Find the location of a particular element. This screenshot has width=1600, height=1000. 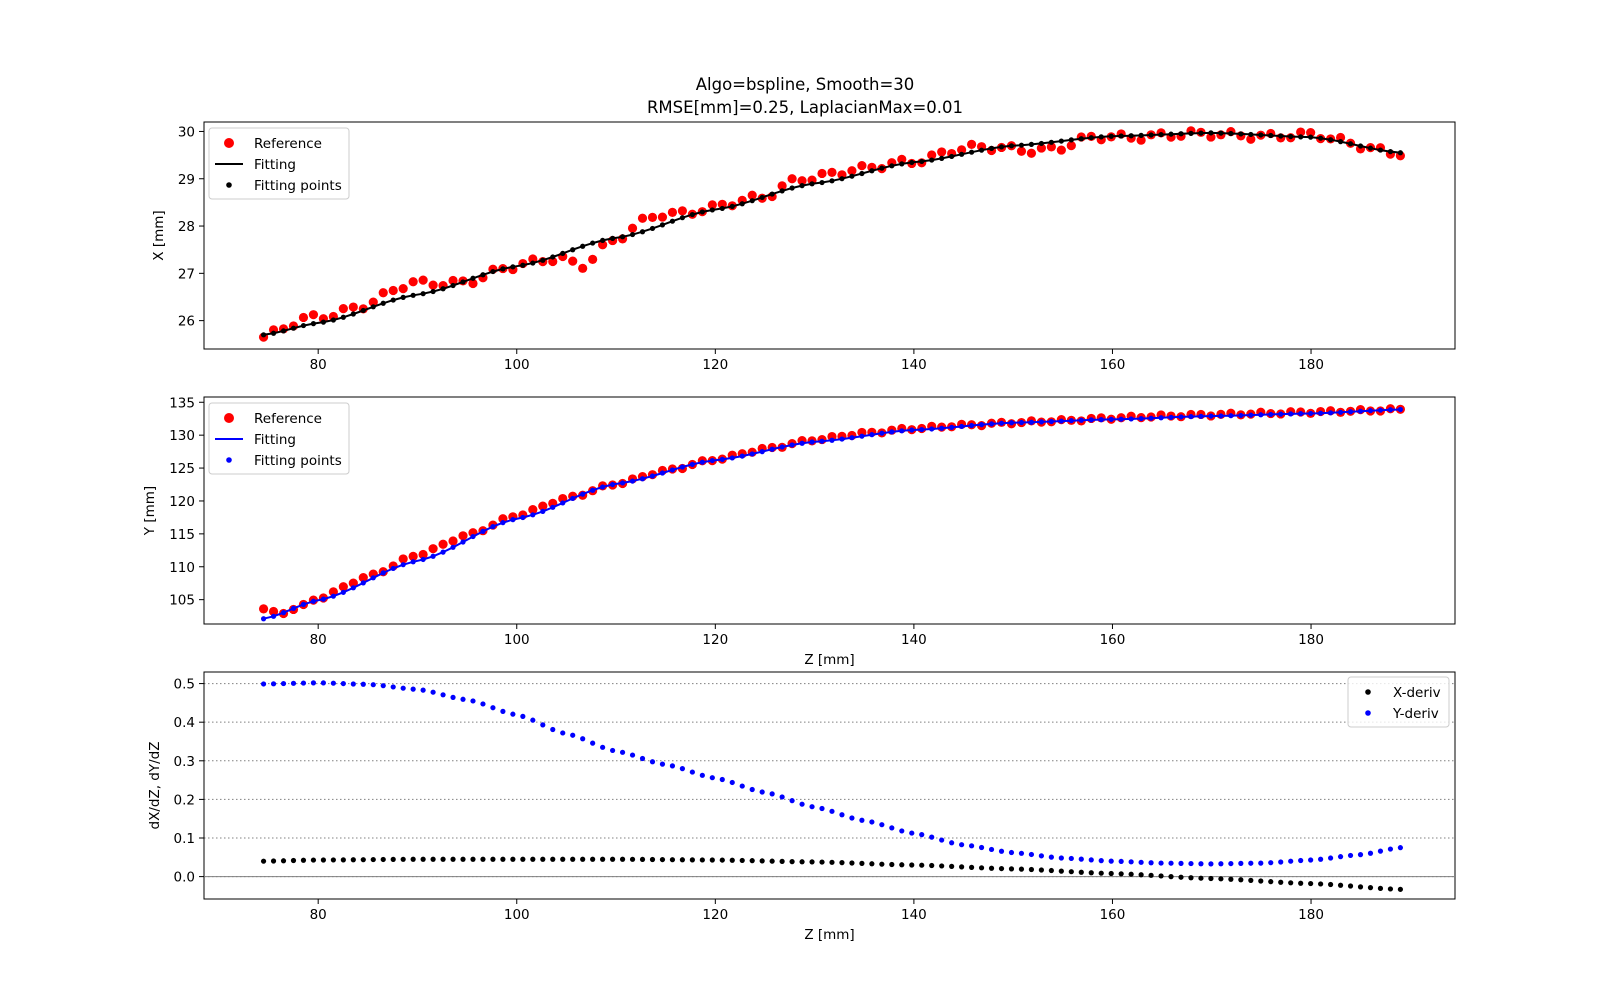

legend-label-fitting: Fitting is located at coordinates (275, 165).